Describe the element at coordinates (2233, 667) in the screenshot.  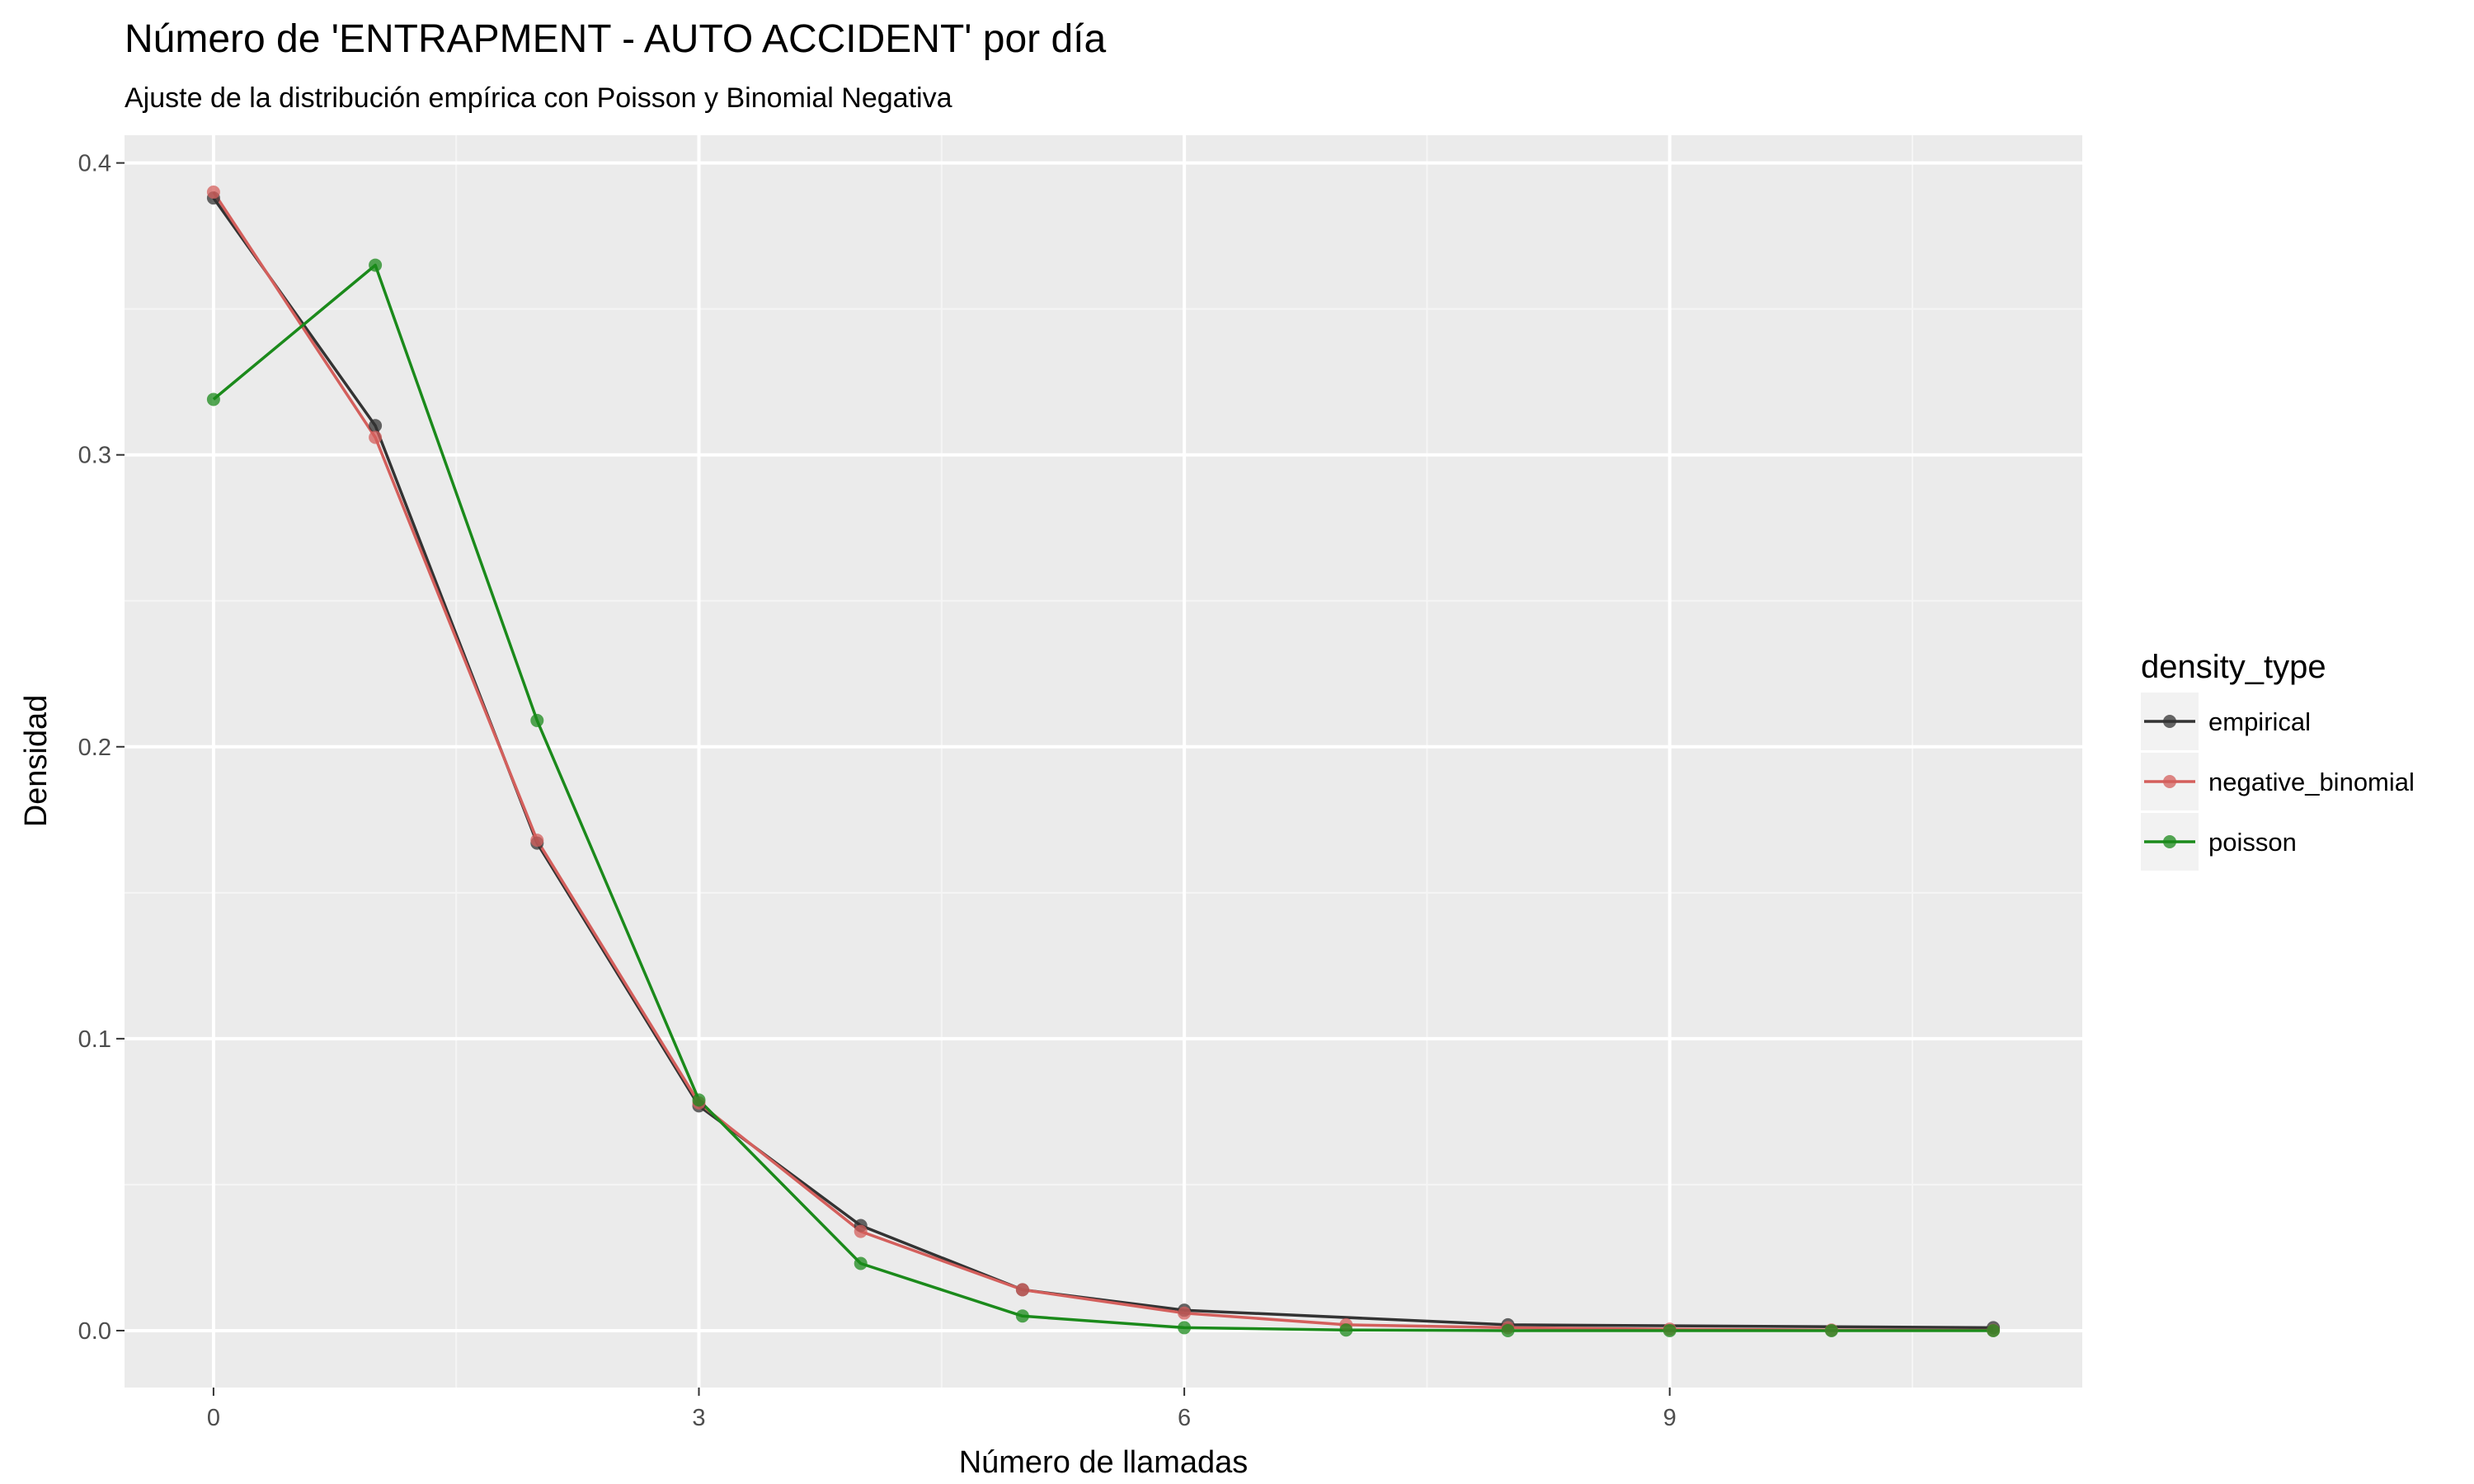
I see `legend-title: density_type` at that location.